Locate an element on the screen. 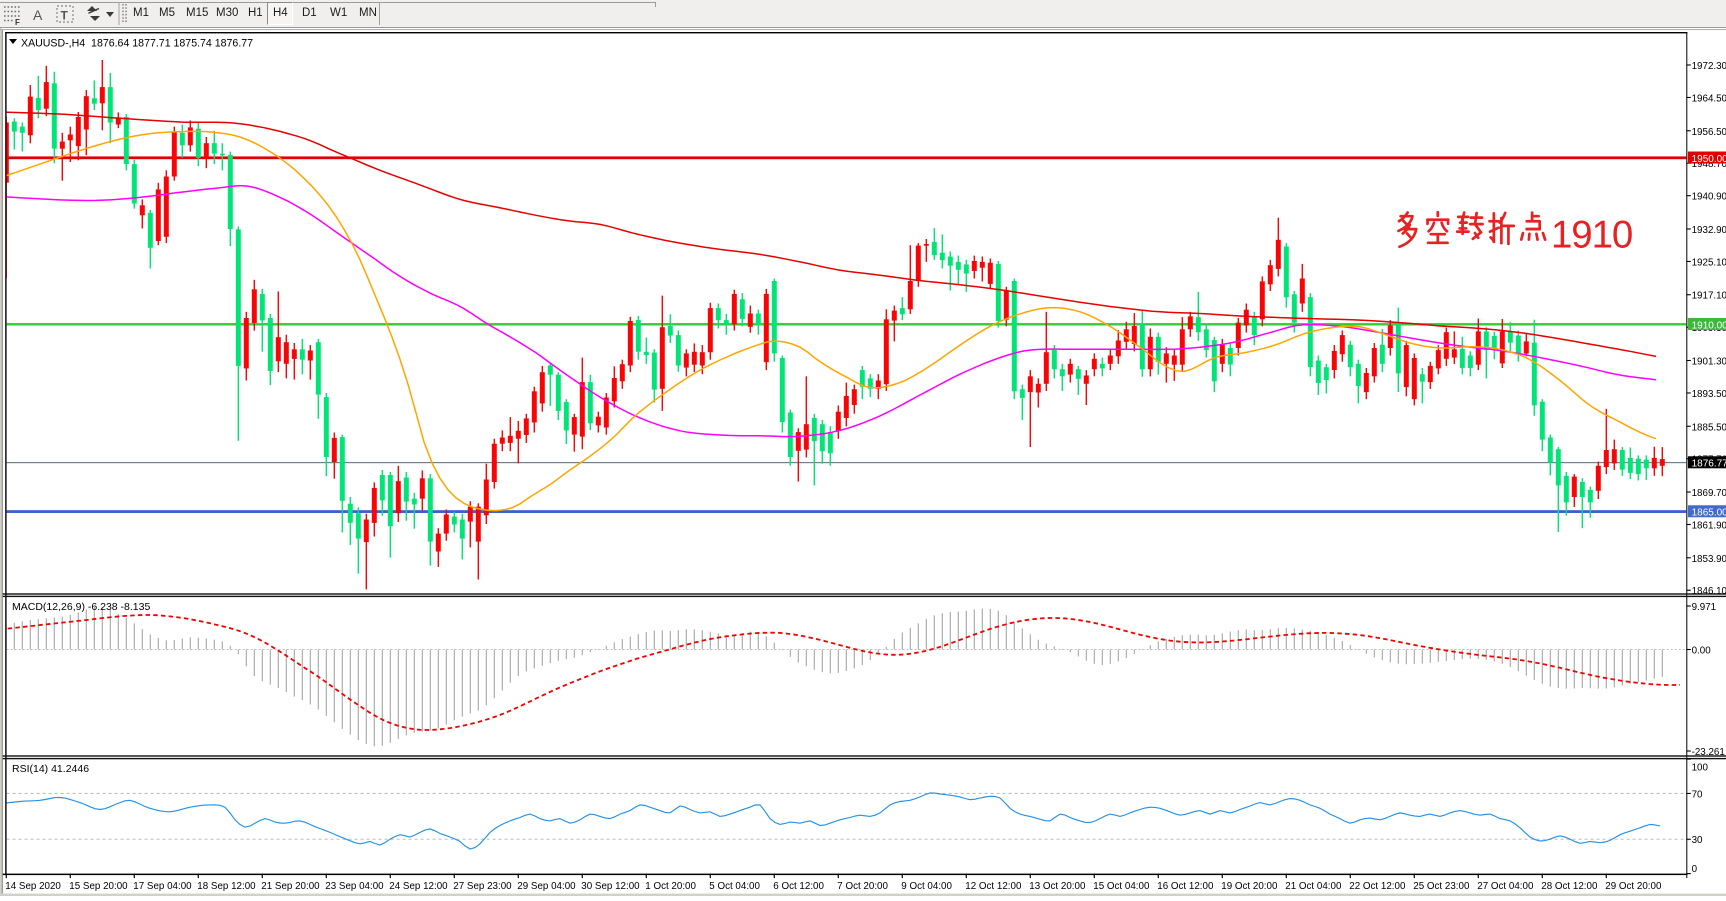 The image size is (1726, 901). svg-text: 1869.70 is located at coordinates (1709, 493).